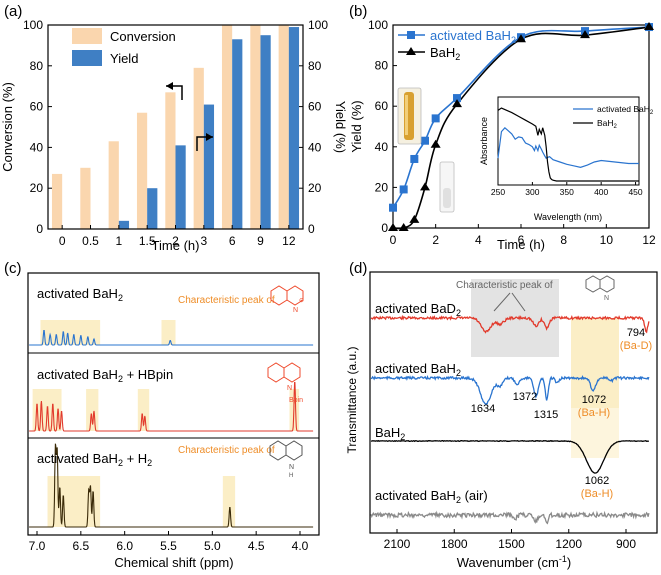  Describe the element at coordinates (315, 188) in the screenshot. I see `y-right-tick-label: 20` at that location.